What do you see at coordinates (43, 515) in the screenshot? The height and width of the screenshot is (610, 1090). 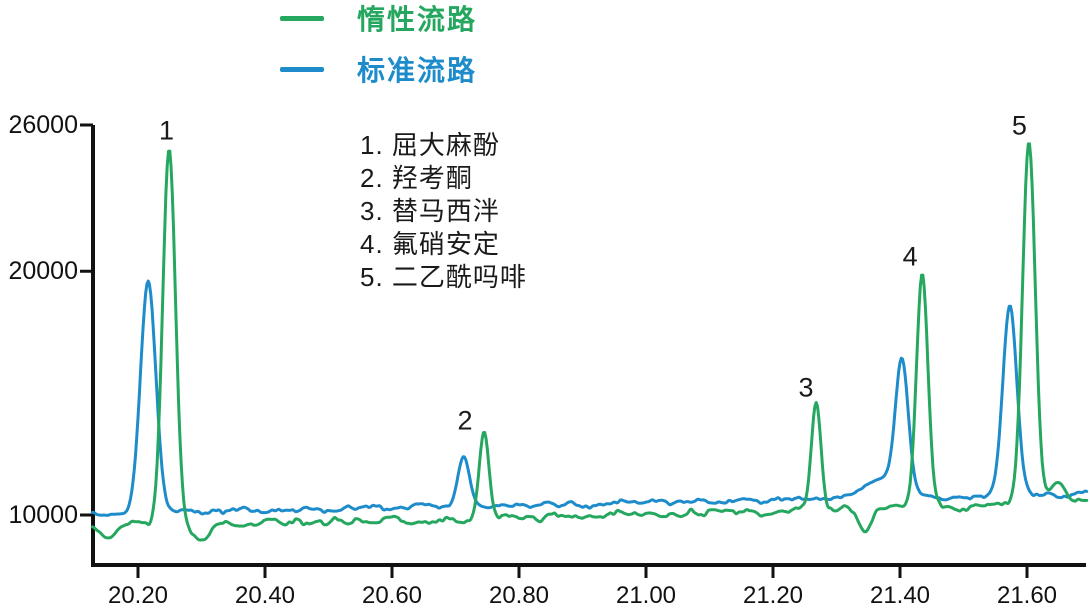 I see `y-tick-label-10000: 10000` at bounding box center [43, 515].